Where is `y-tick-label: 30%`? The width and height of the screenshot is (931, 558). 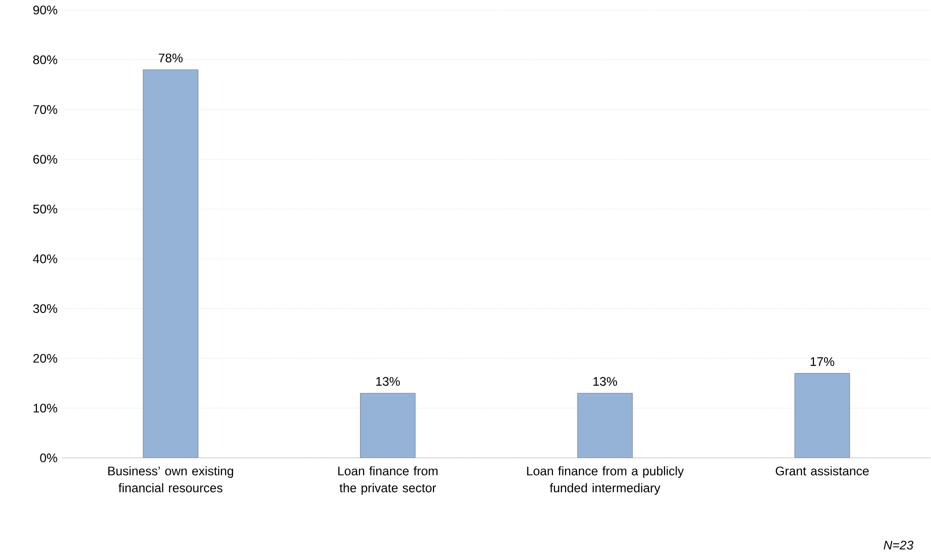
y-tick-label: 30% is located at coordinates (45, 309).